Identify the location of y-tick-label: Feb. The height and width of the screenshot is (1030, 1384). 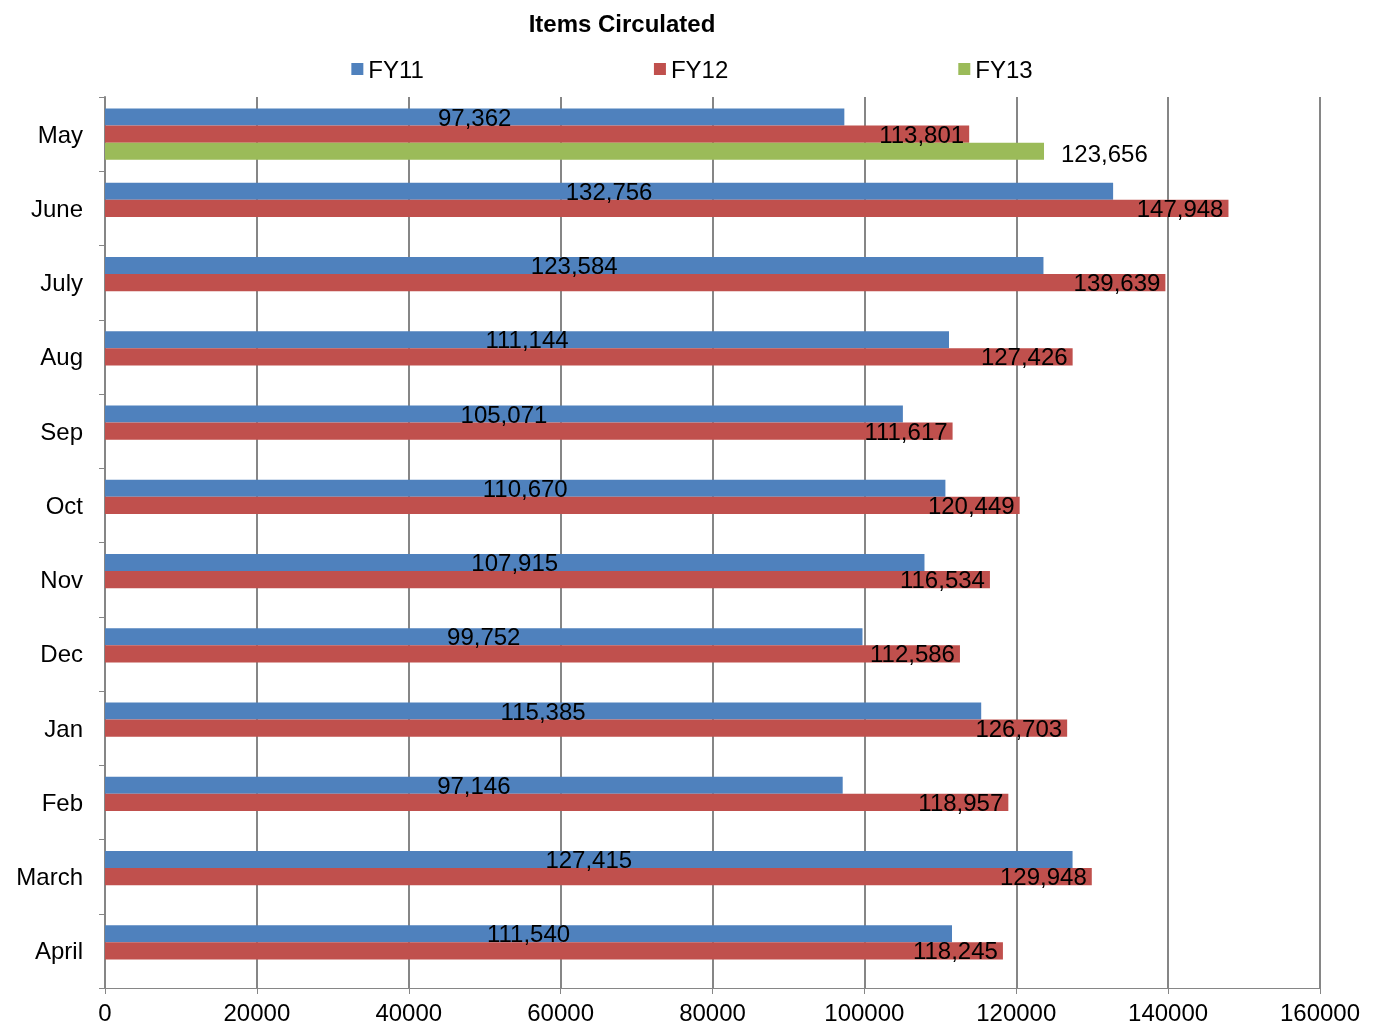
(62, 802).